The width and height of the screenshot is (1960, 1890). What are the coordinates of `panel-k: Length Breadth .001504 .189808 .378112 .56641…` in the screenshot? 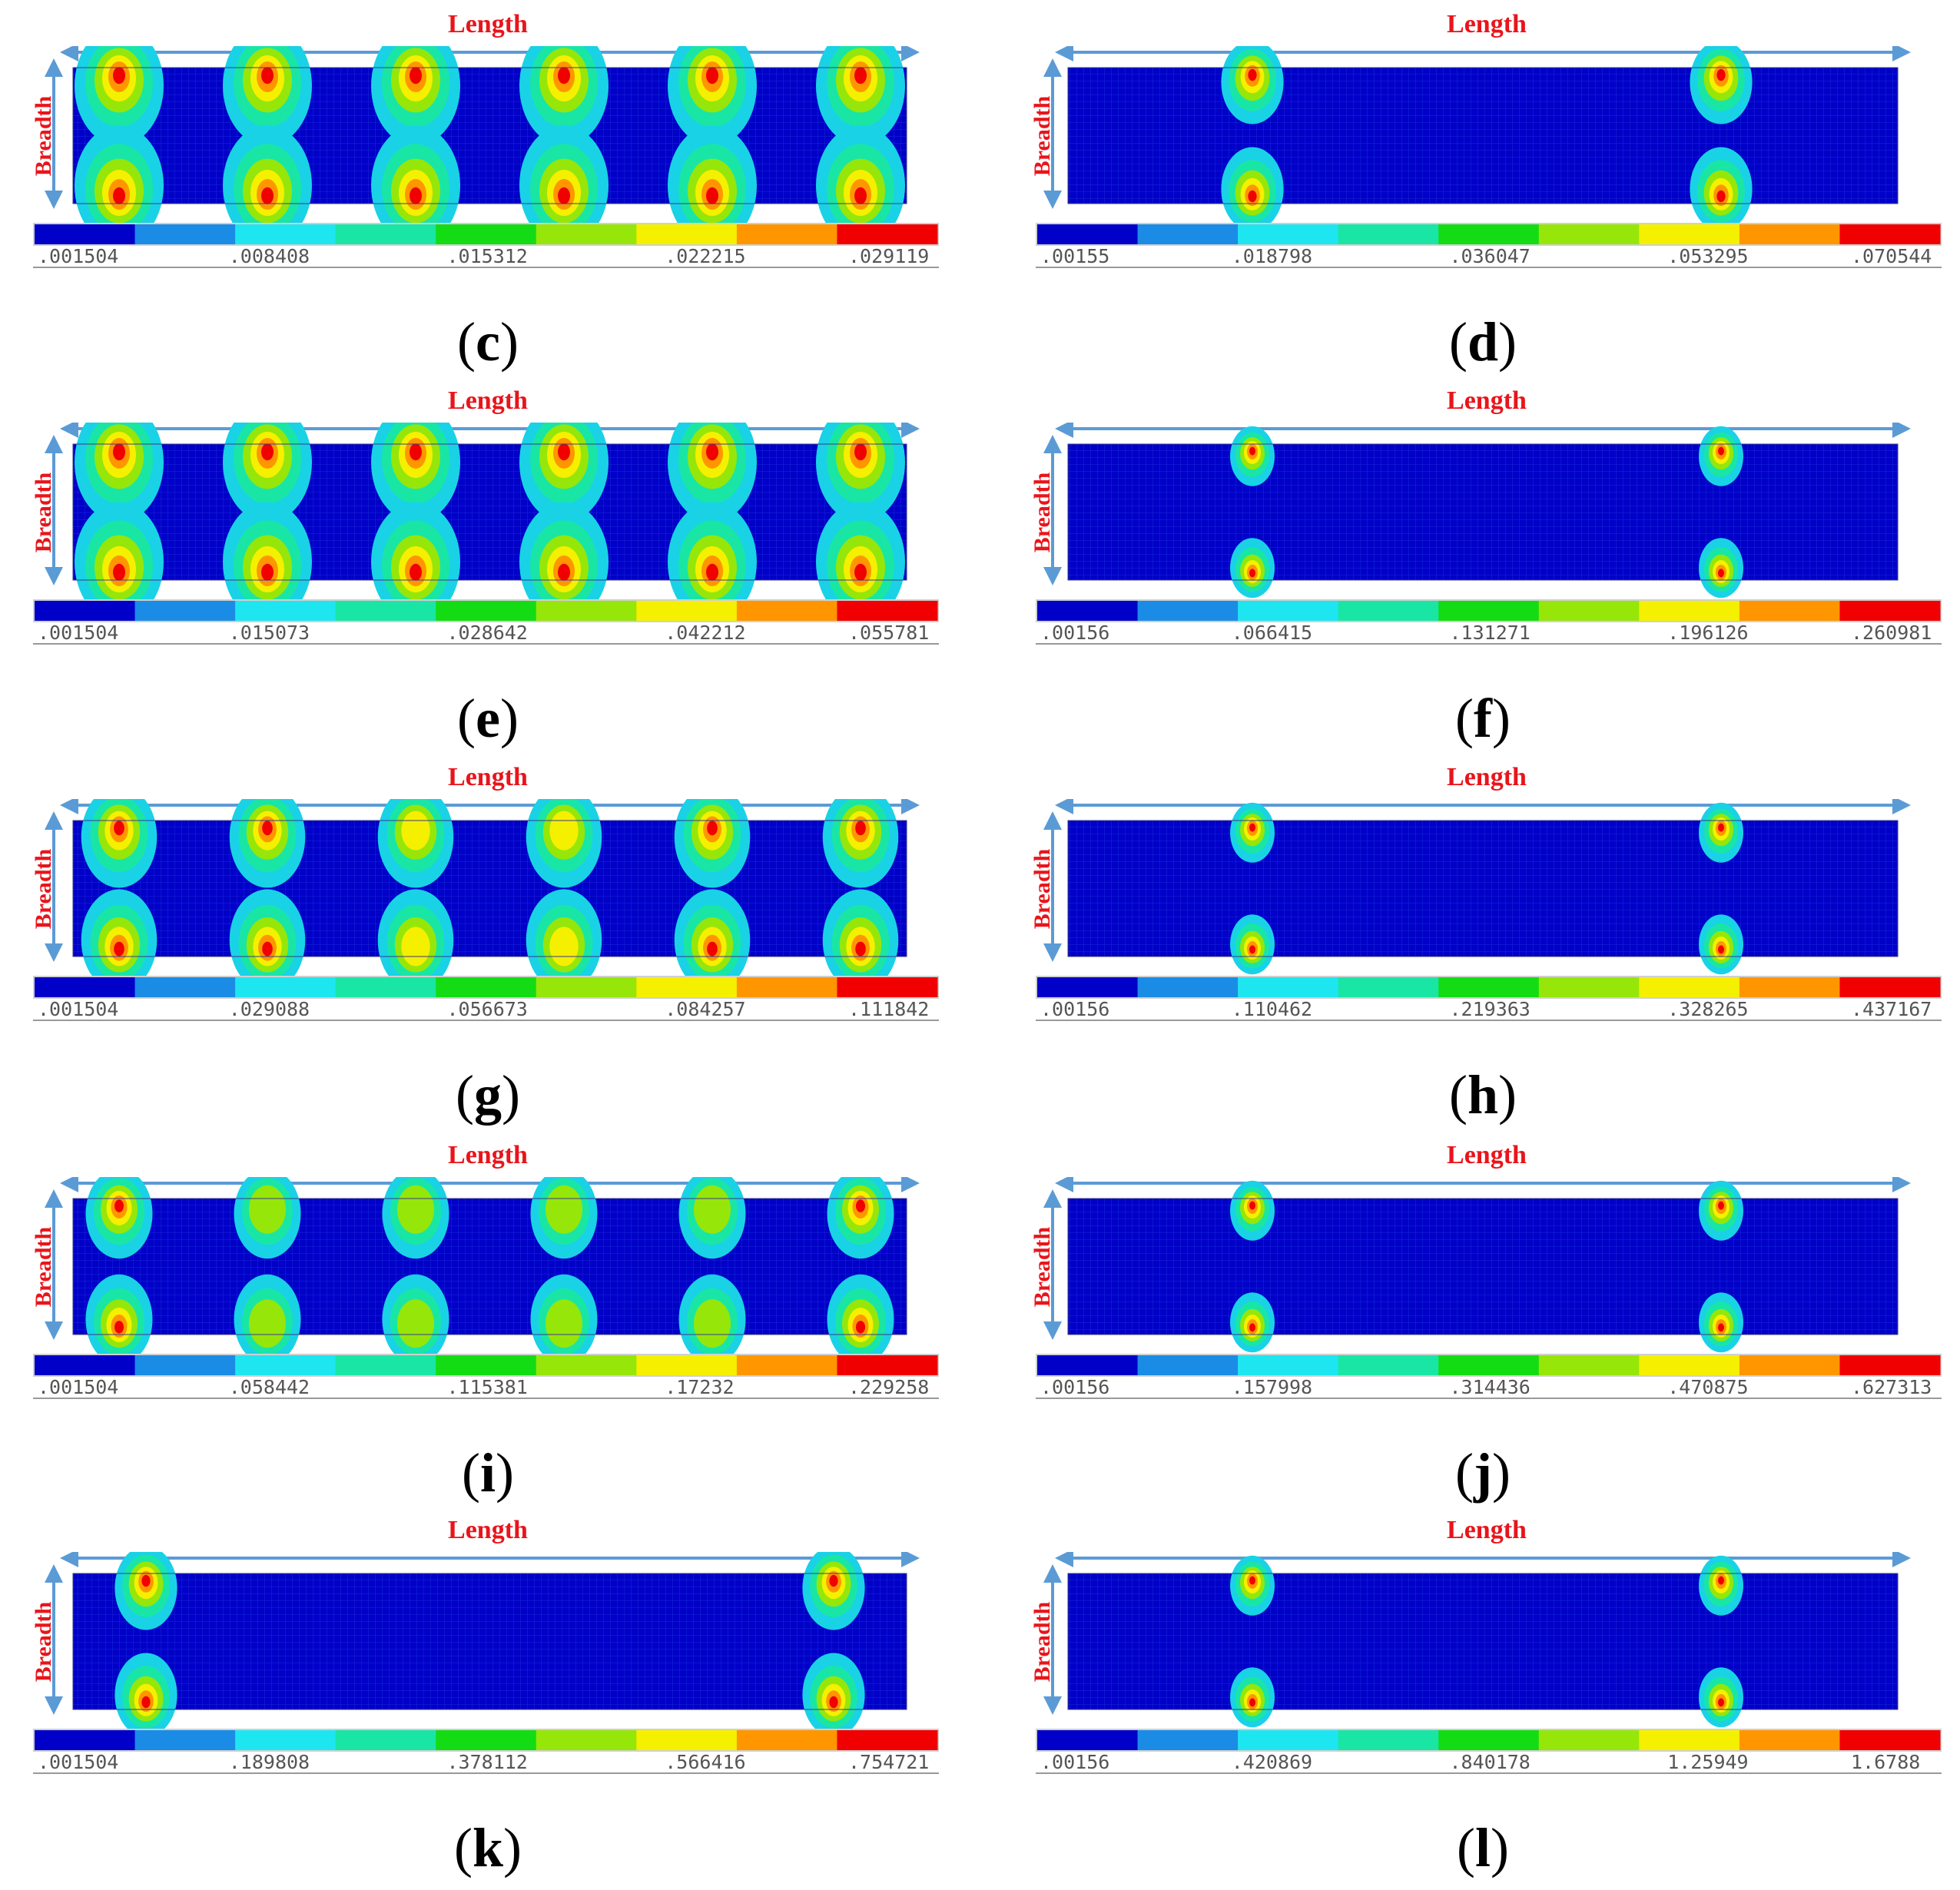 It's located at (499, 1703).